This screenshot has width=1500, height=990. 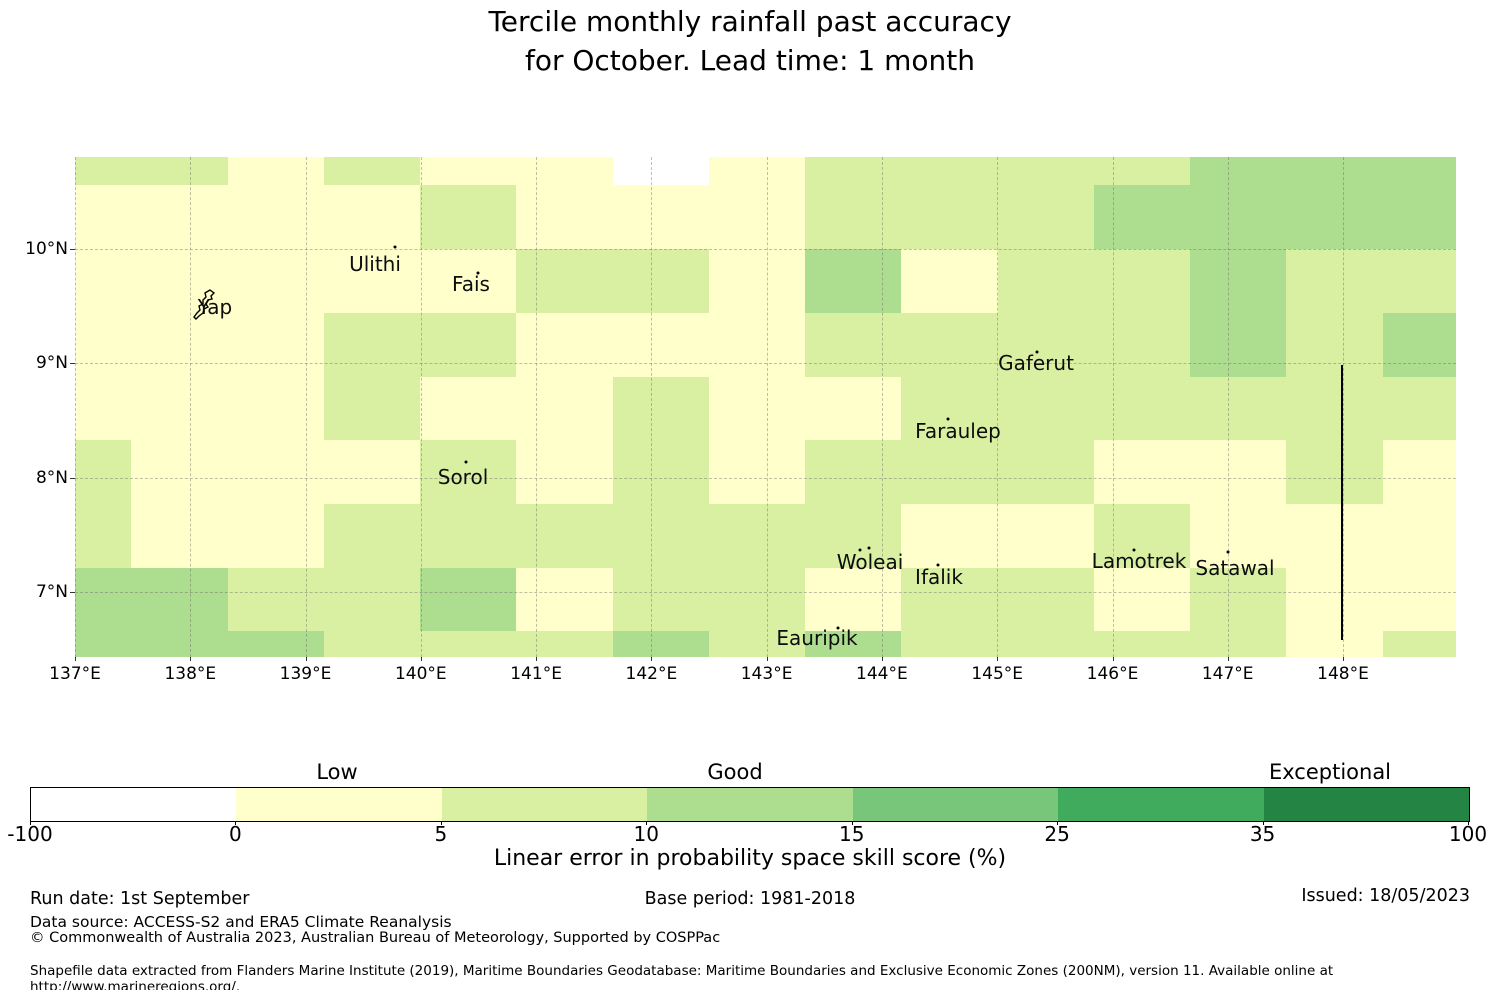 What do you see at coordinates (958, 431) in the screenshot?
I see `island-label: Faraulep` at bounding box center [958, 431].